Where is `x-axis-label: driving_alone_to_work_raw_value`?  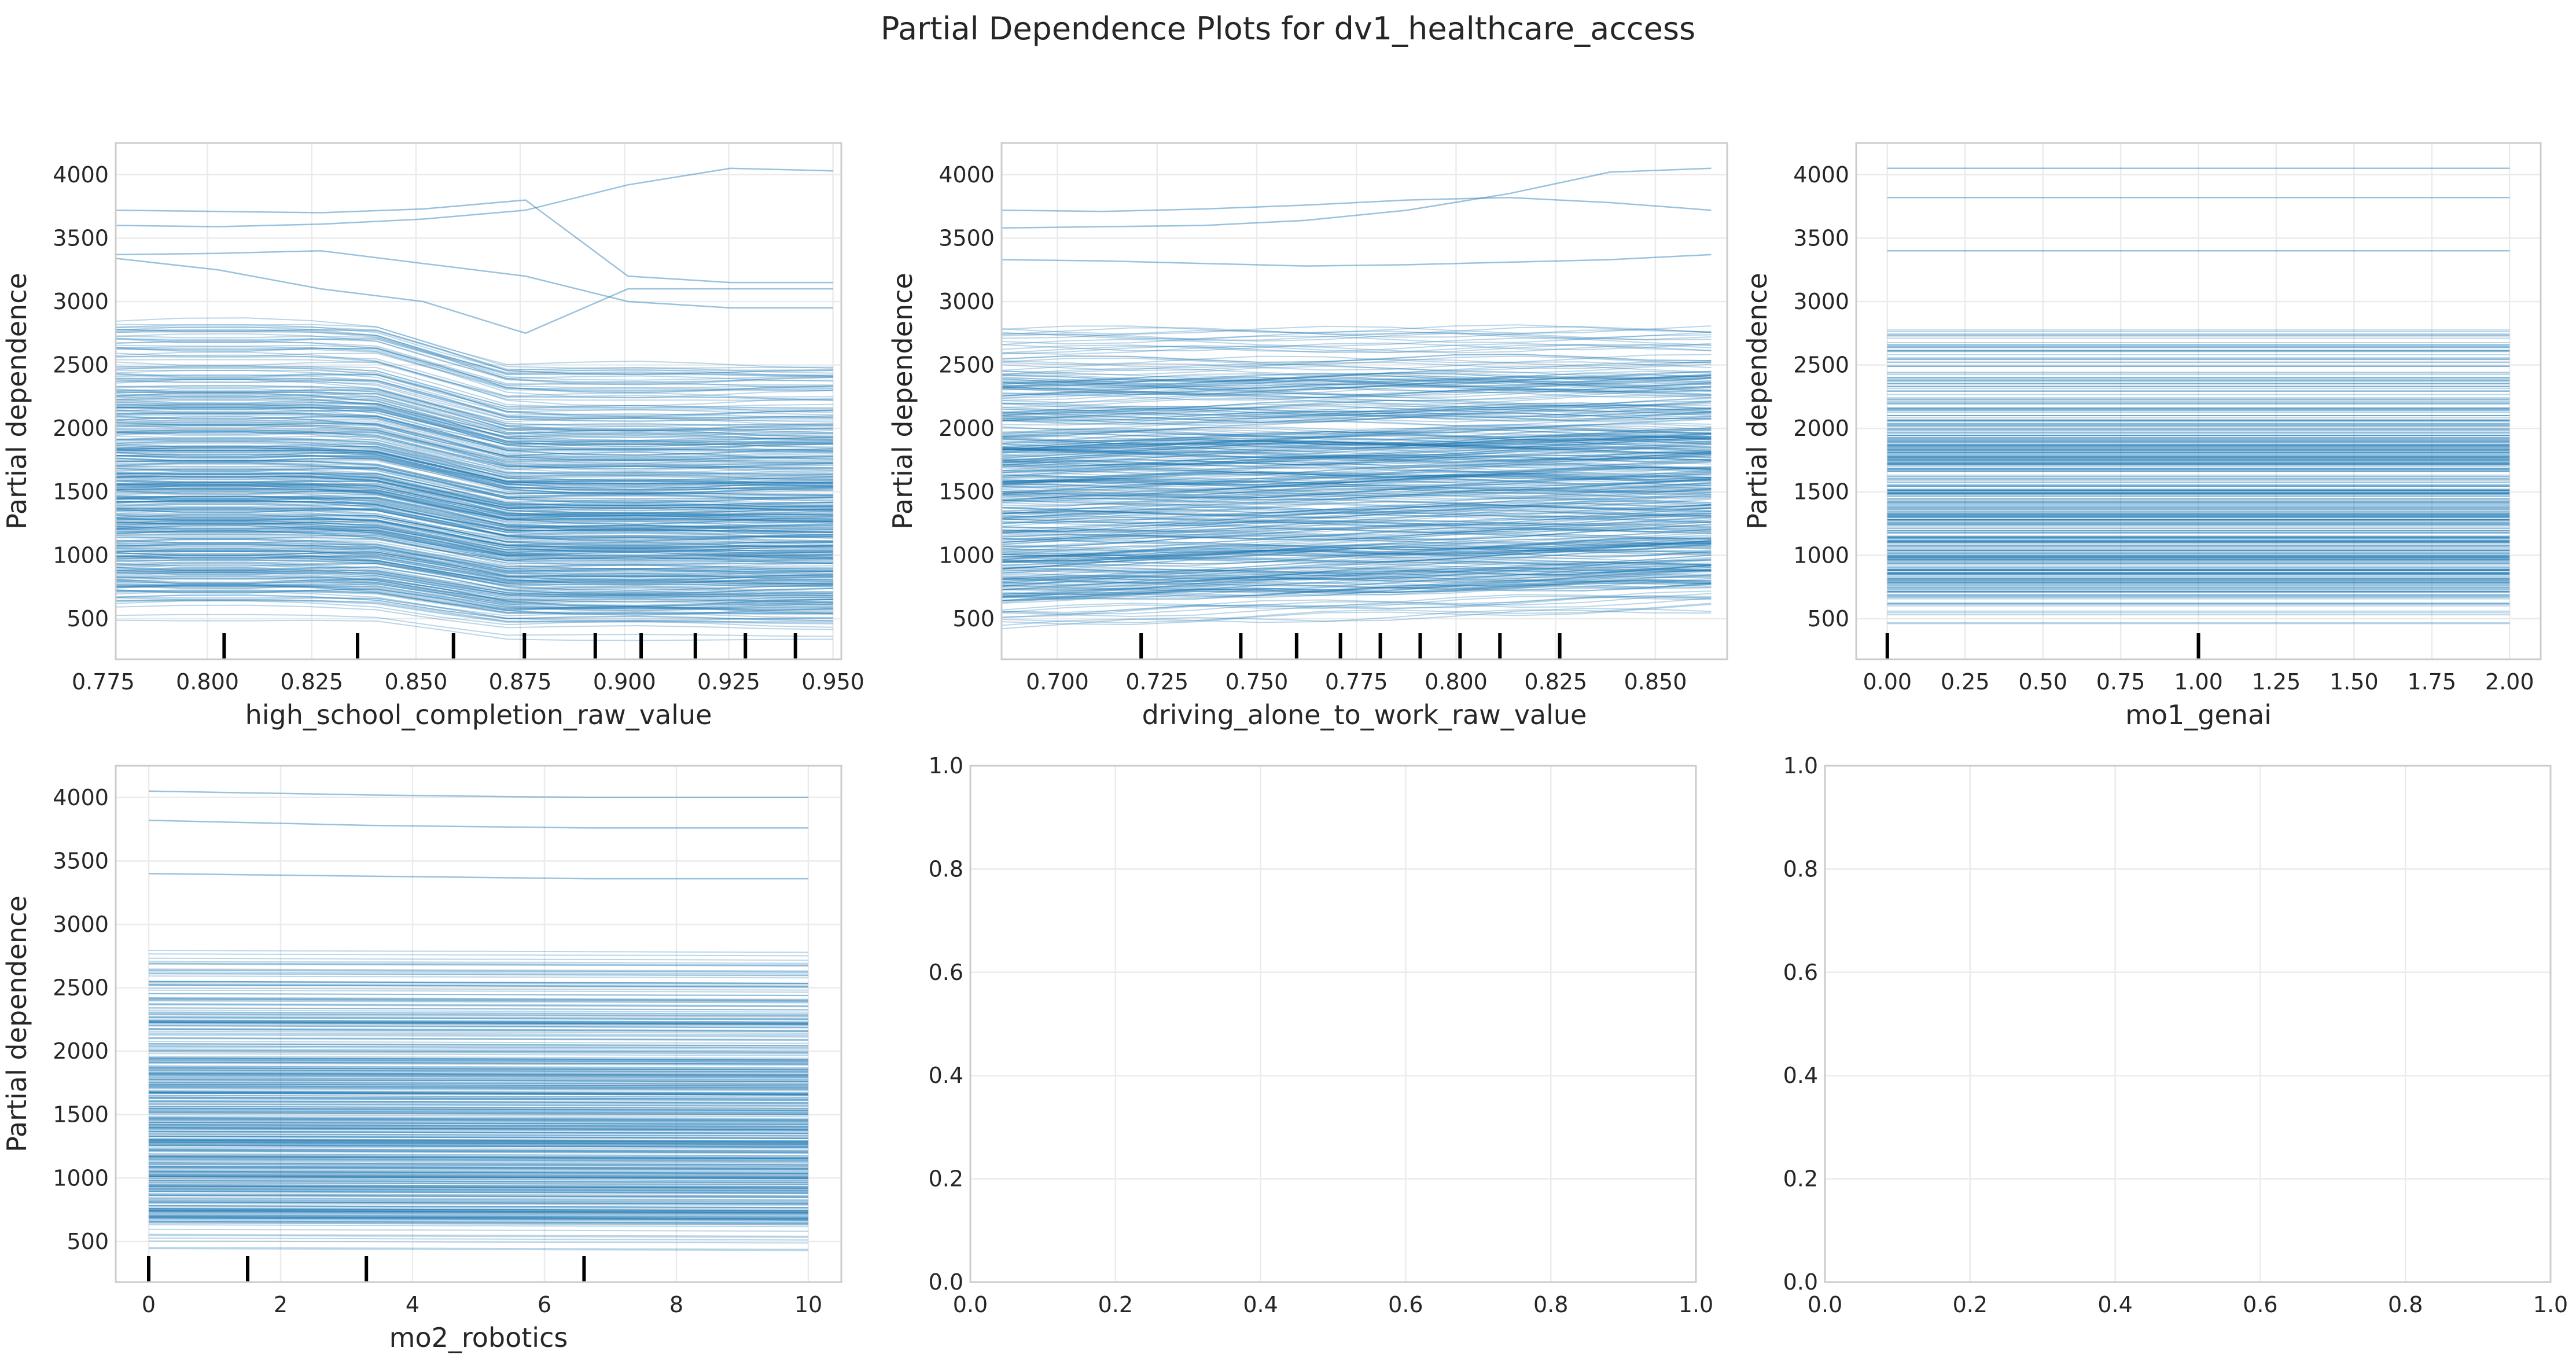
x-axis-label: driving_alone_to_work_raw_value is located at coordinates (1364, 714).